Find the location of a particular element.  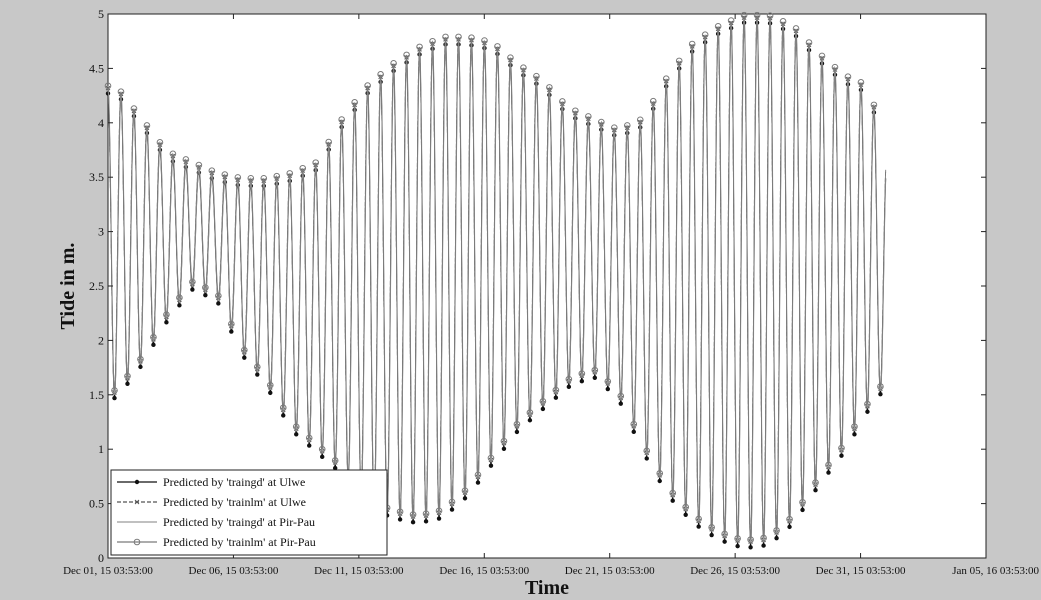

legend-label-4: Predicted by 'trainlm' at Pir-Pau is located at coordinates (239, 542).